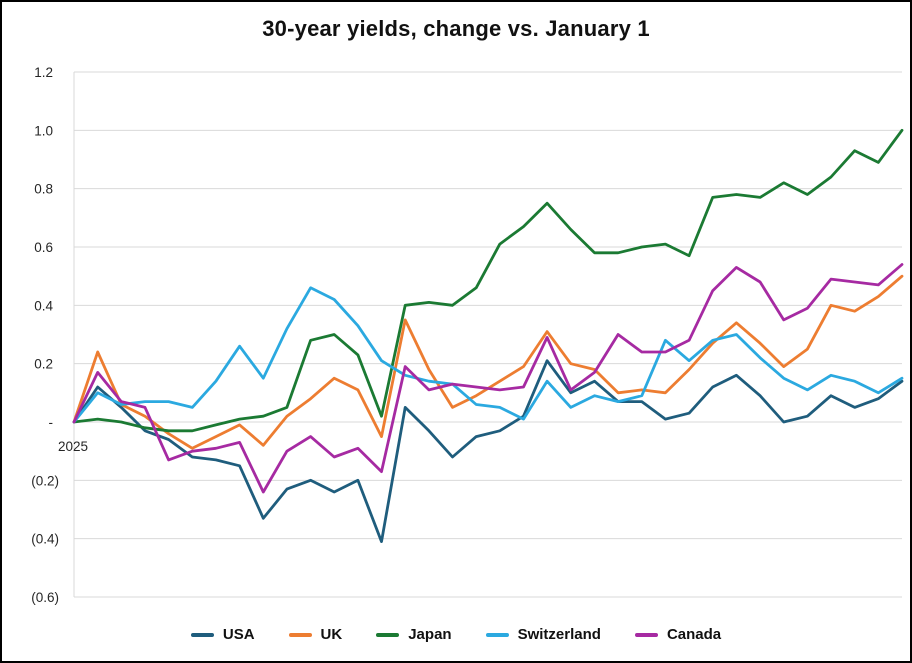 Image resolution: width=912 pixels, height=663 pixels. What do you see at coordinates (43, 72) in the screenshot?
I see `y-tick-label: 1.2` at bounding box center [43, 72].